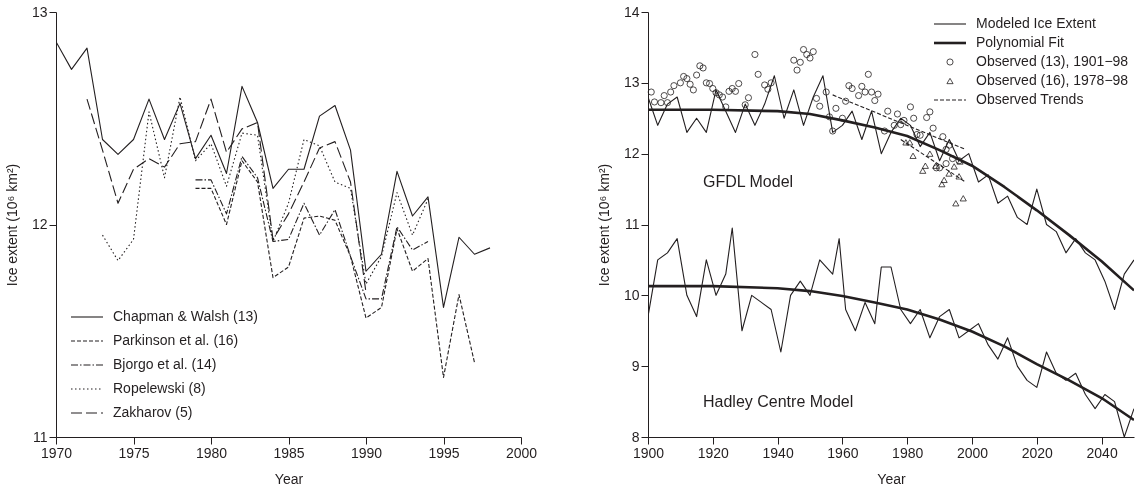 The image size is (1148, 493). I want to click on x-tick-label: 1985, so click(289, 452).